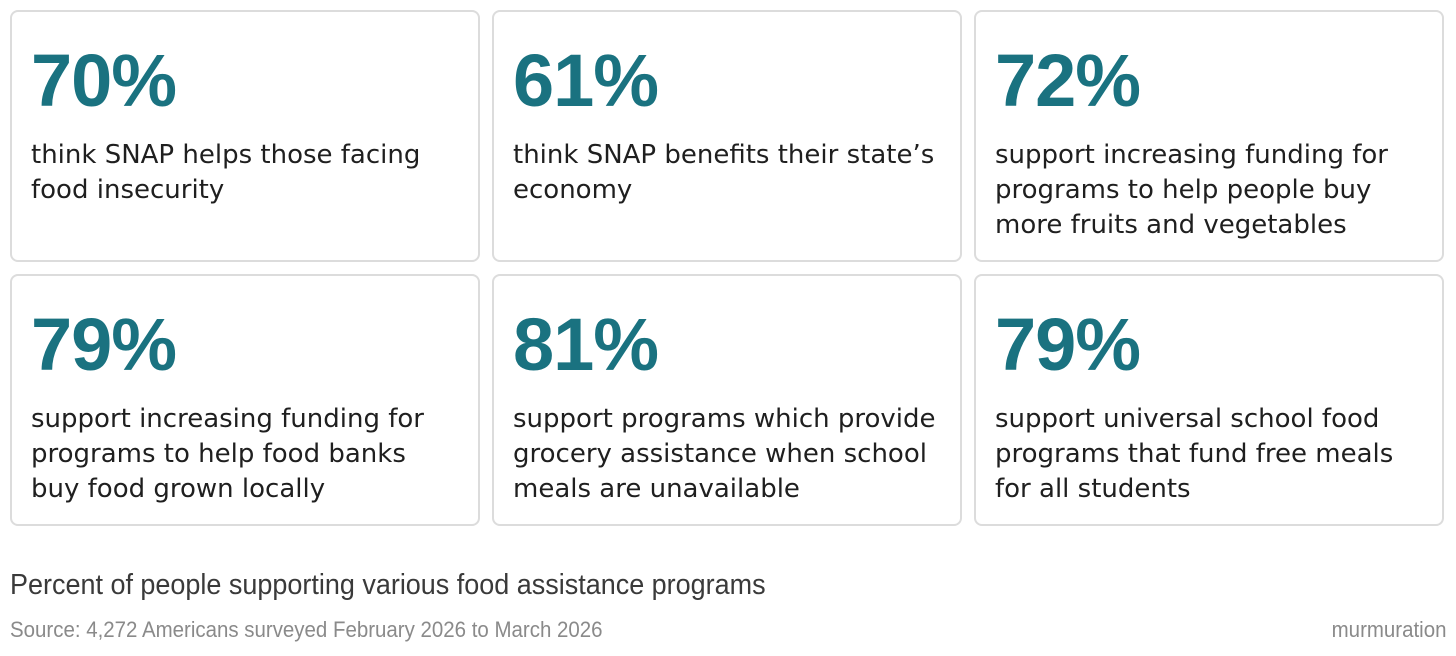 The height and width of the screenshot is (656, 1456). Describe the element at coordinates (104, 80) in the screenshot. I see `stat-value: 70%` at that location.